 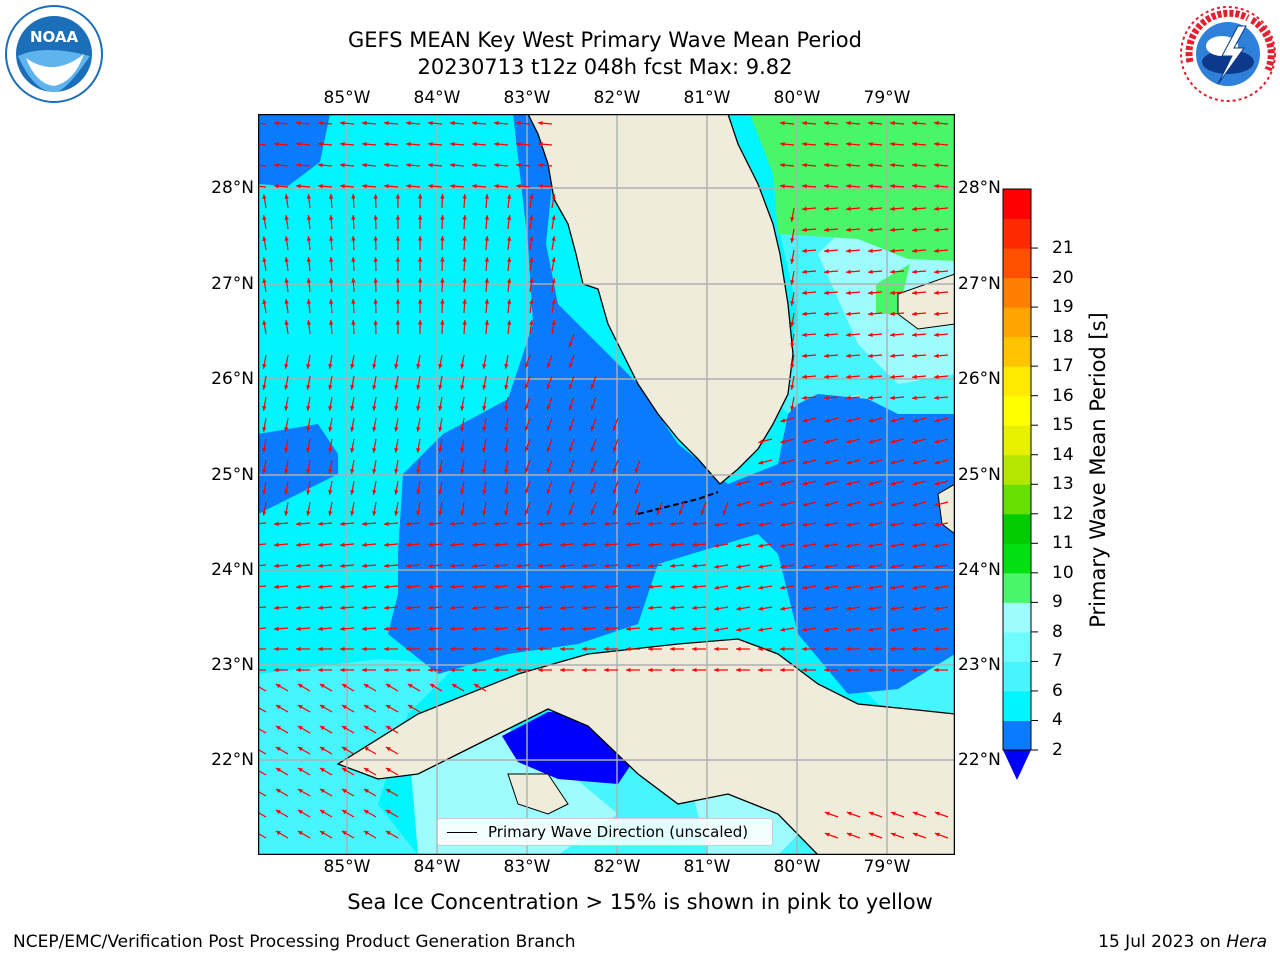 What do you see at coordinates (979, 475) in the screenshot?
I see `lat-label-right: 25°N` at bounding box center [979, 475].